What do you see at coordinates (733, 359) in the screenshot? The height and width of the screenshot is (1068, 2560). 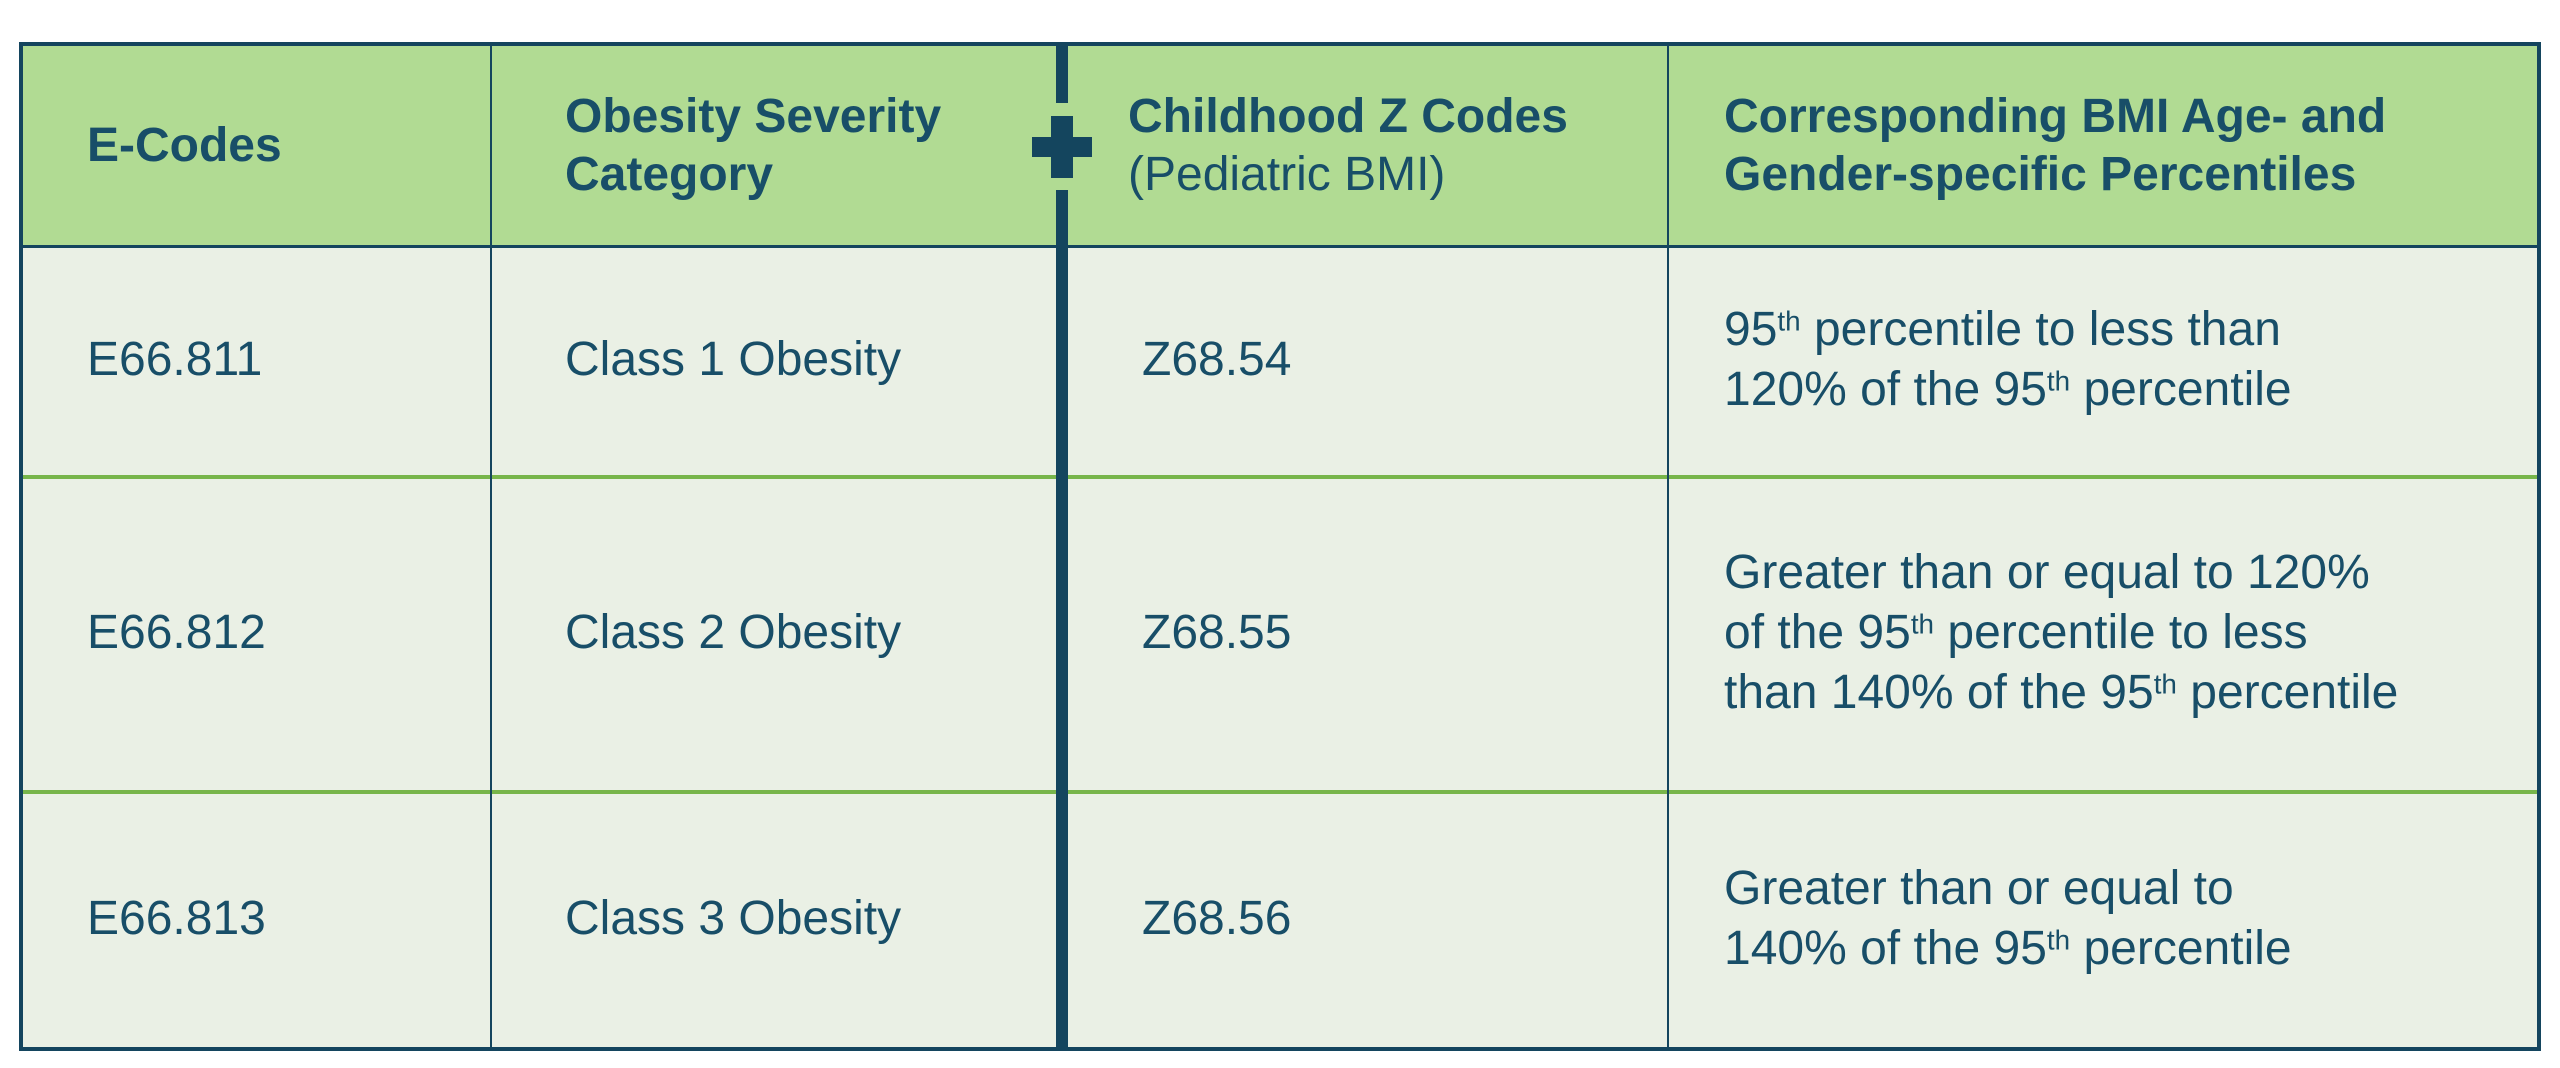 I see `cell-category: Class 1 Obesity` at bounding box center [733, 359].